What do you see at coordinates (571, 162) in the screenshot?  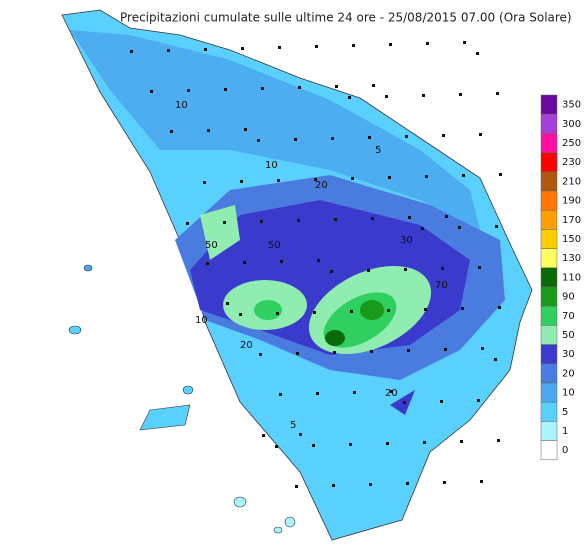 I see `legend-label: 230` at bounding box center [571, 162].